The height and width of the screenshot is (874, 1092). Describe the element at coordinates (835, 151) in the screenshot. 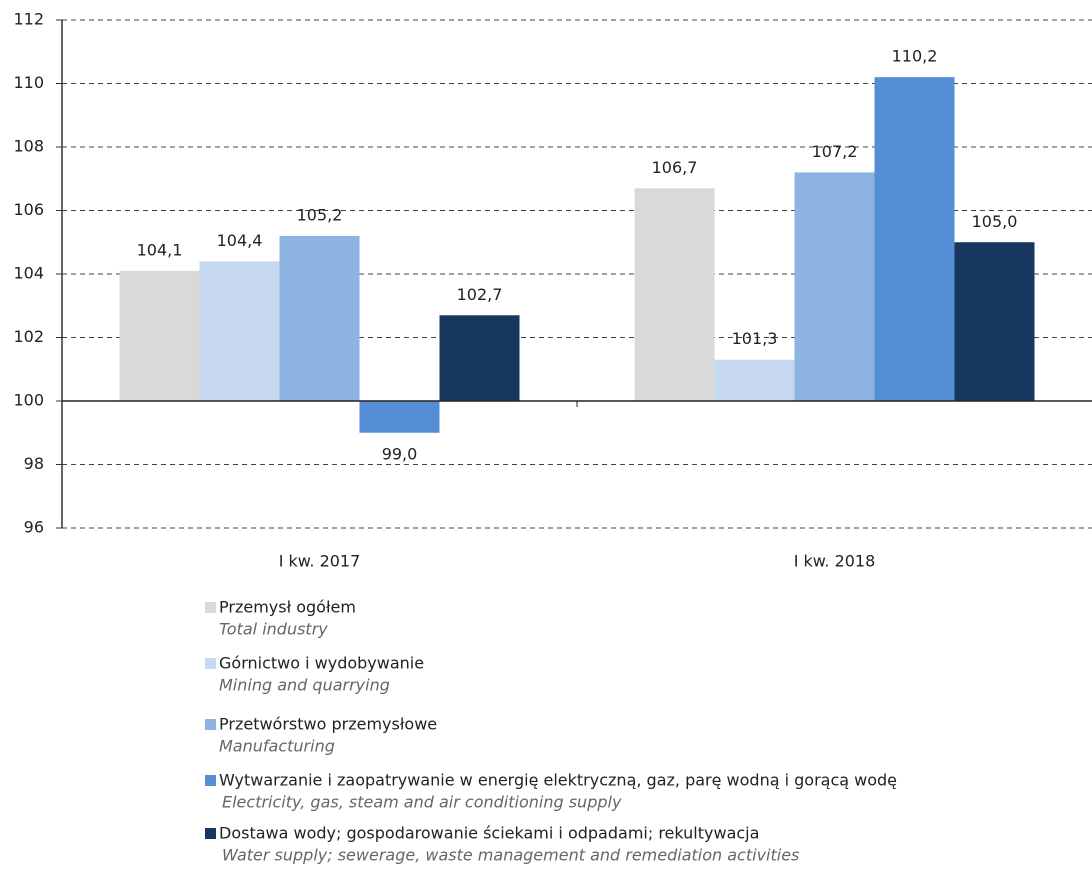

I see `value-label: 107,2` at that location.